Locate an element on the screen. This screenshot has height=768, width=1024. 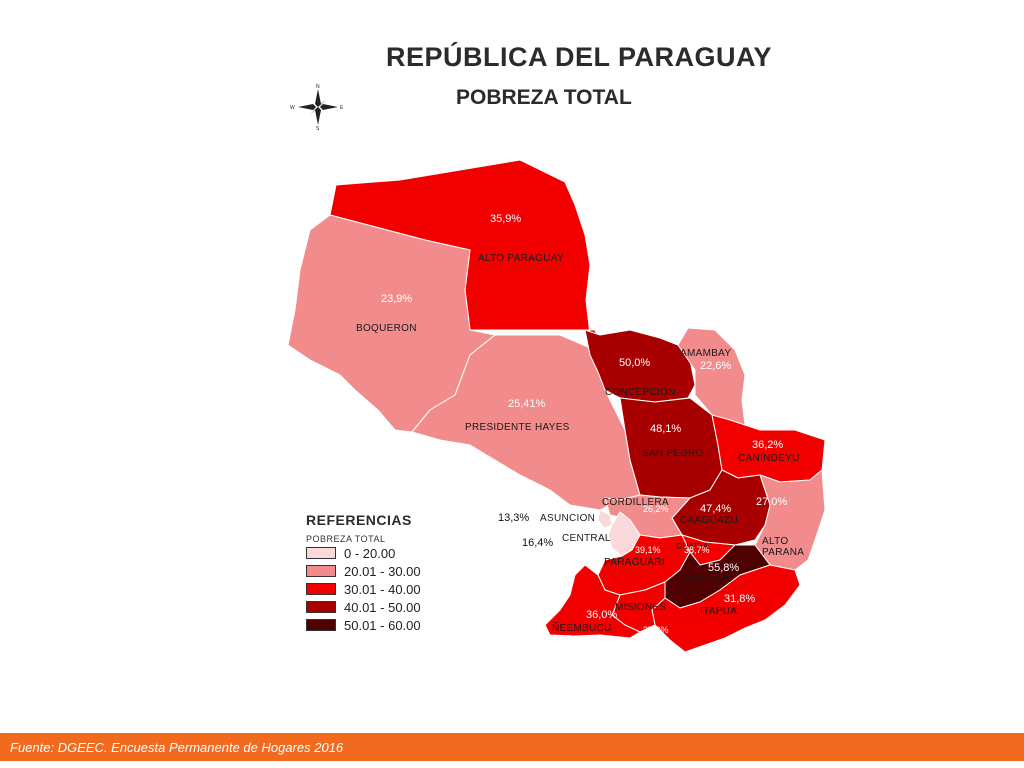
label-neembucu: ÑEEMBUCU is located at coordinates (582, 627).